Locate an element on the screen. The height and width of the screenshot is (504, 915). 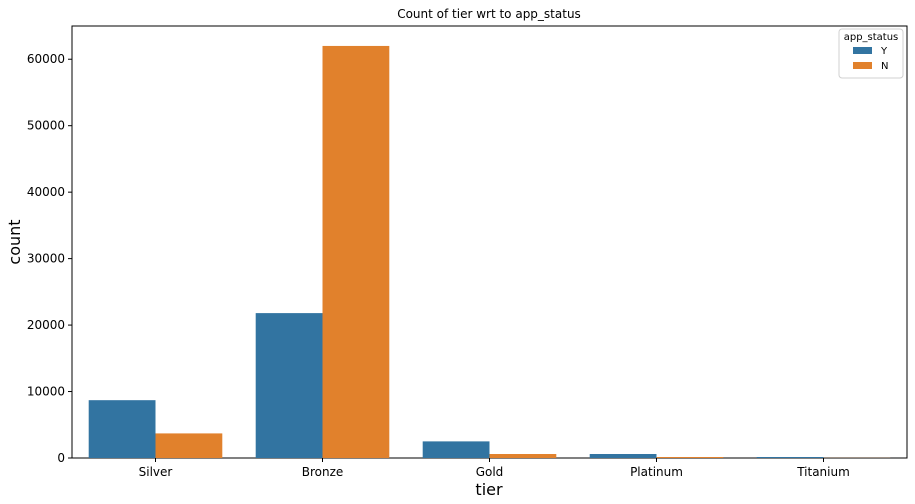
x-tick-label: Platinum is located at coordinates (656, 472).